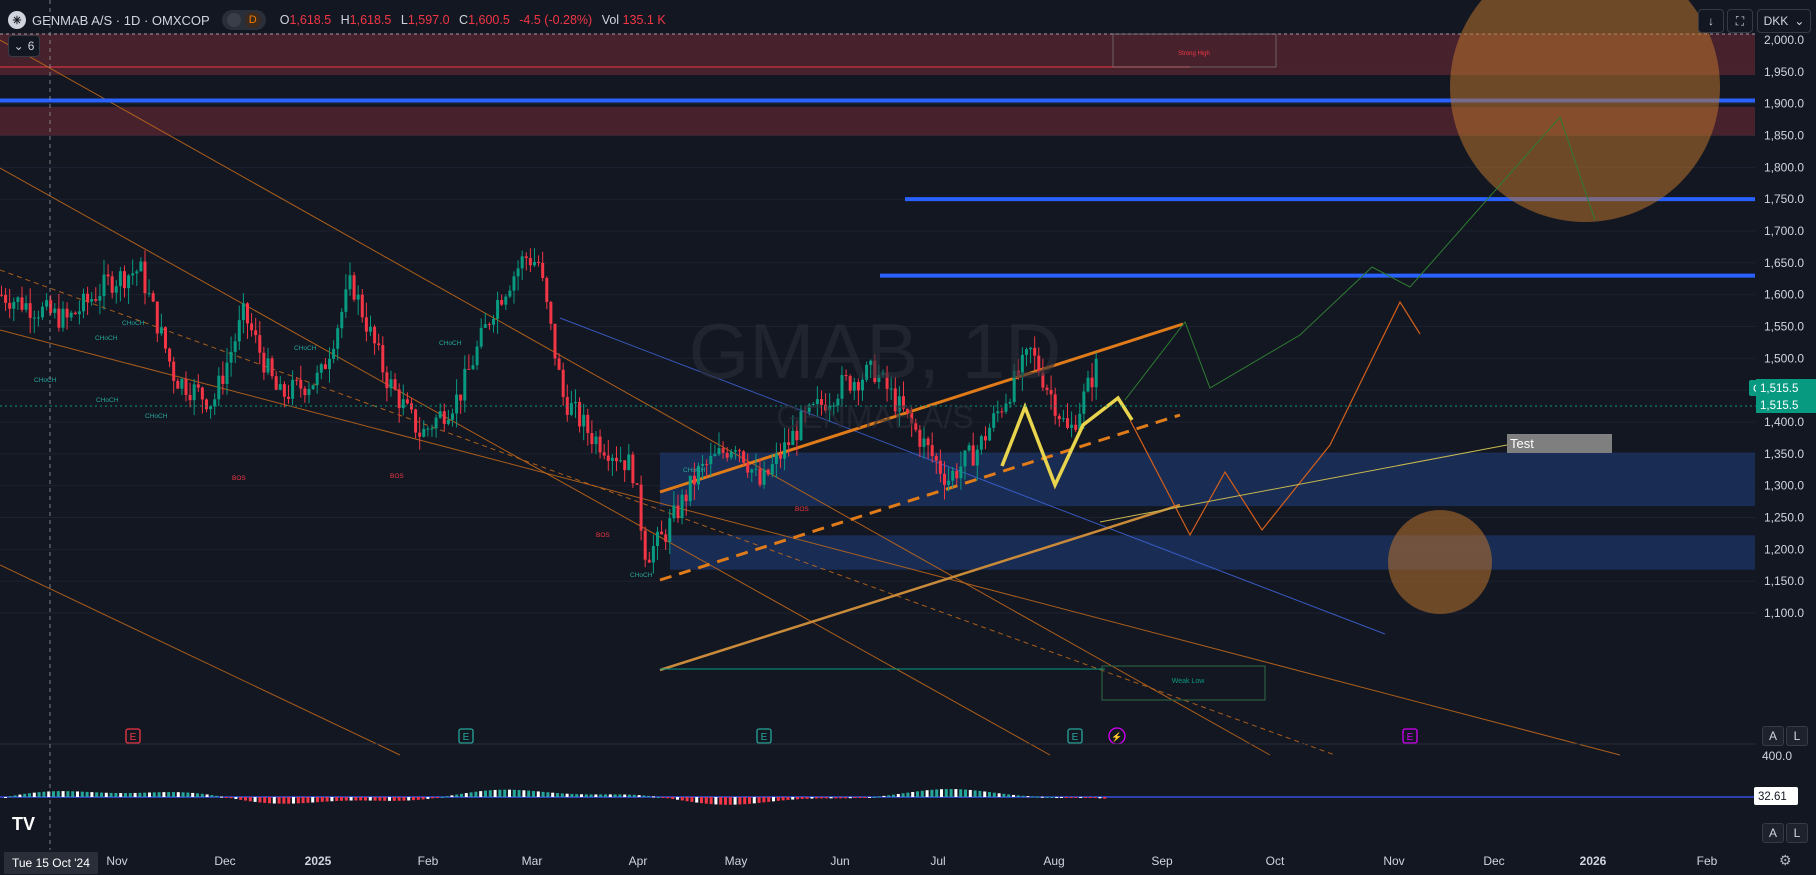 This screenshot has height=875, width=1816. I want to click on status-pill: D, so click(243, 20).